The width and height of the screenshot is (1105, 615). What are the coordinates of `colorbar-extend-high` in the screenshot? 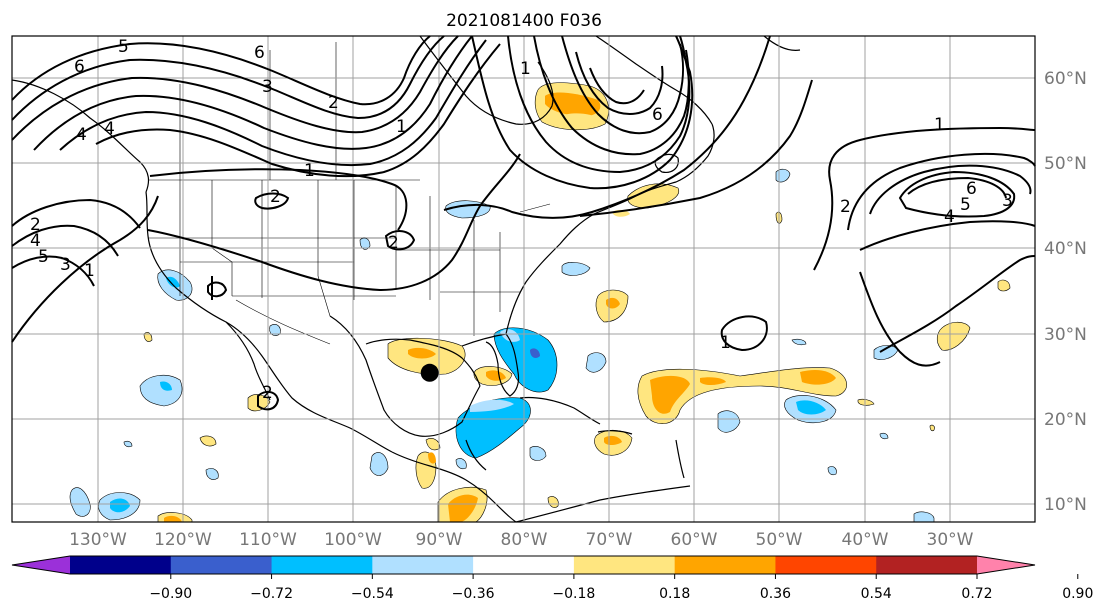 It's located at (1006, 565).